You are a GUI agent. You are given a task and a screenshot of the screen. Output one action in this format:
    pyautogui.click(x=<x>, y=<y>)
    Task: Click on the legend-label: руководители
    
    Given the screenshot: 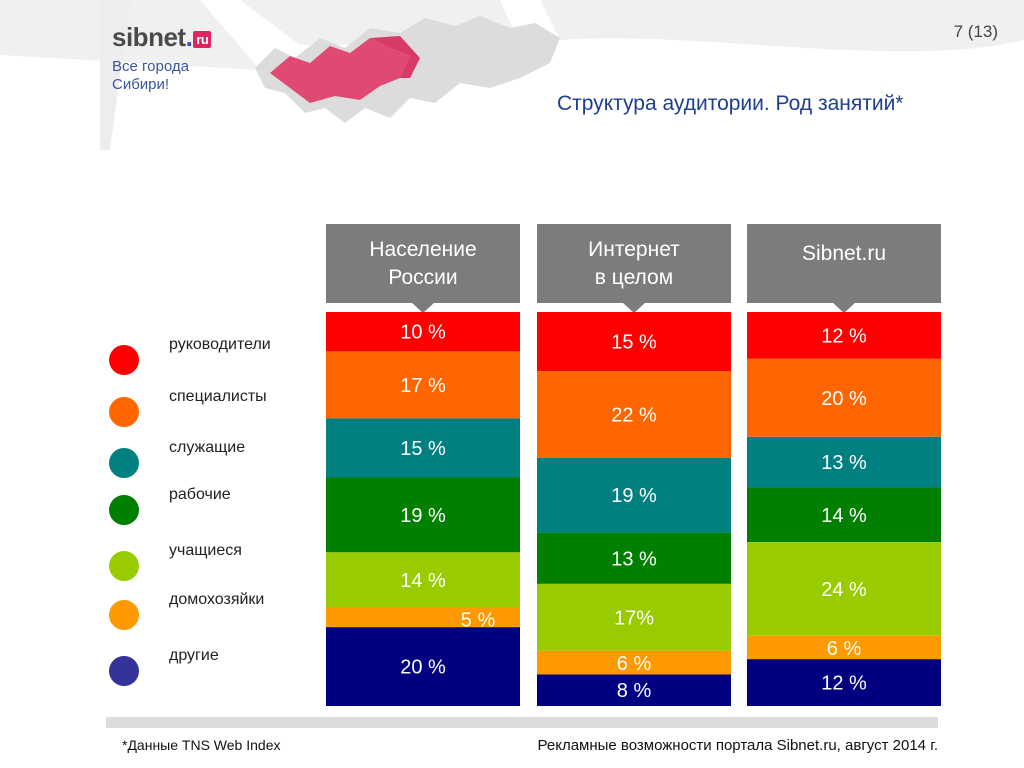 What is the action you would take?
    pyautogui.click(x=220, y=344)
    